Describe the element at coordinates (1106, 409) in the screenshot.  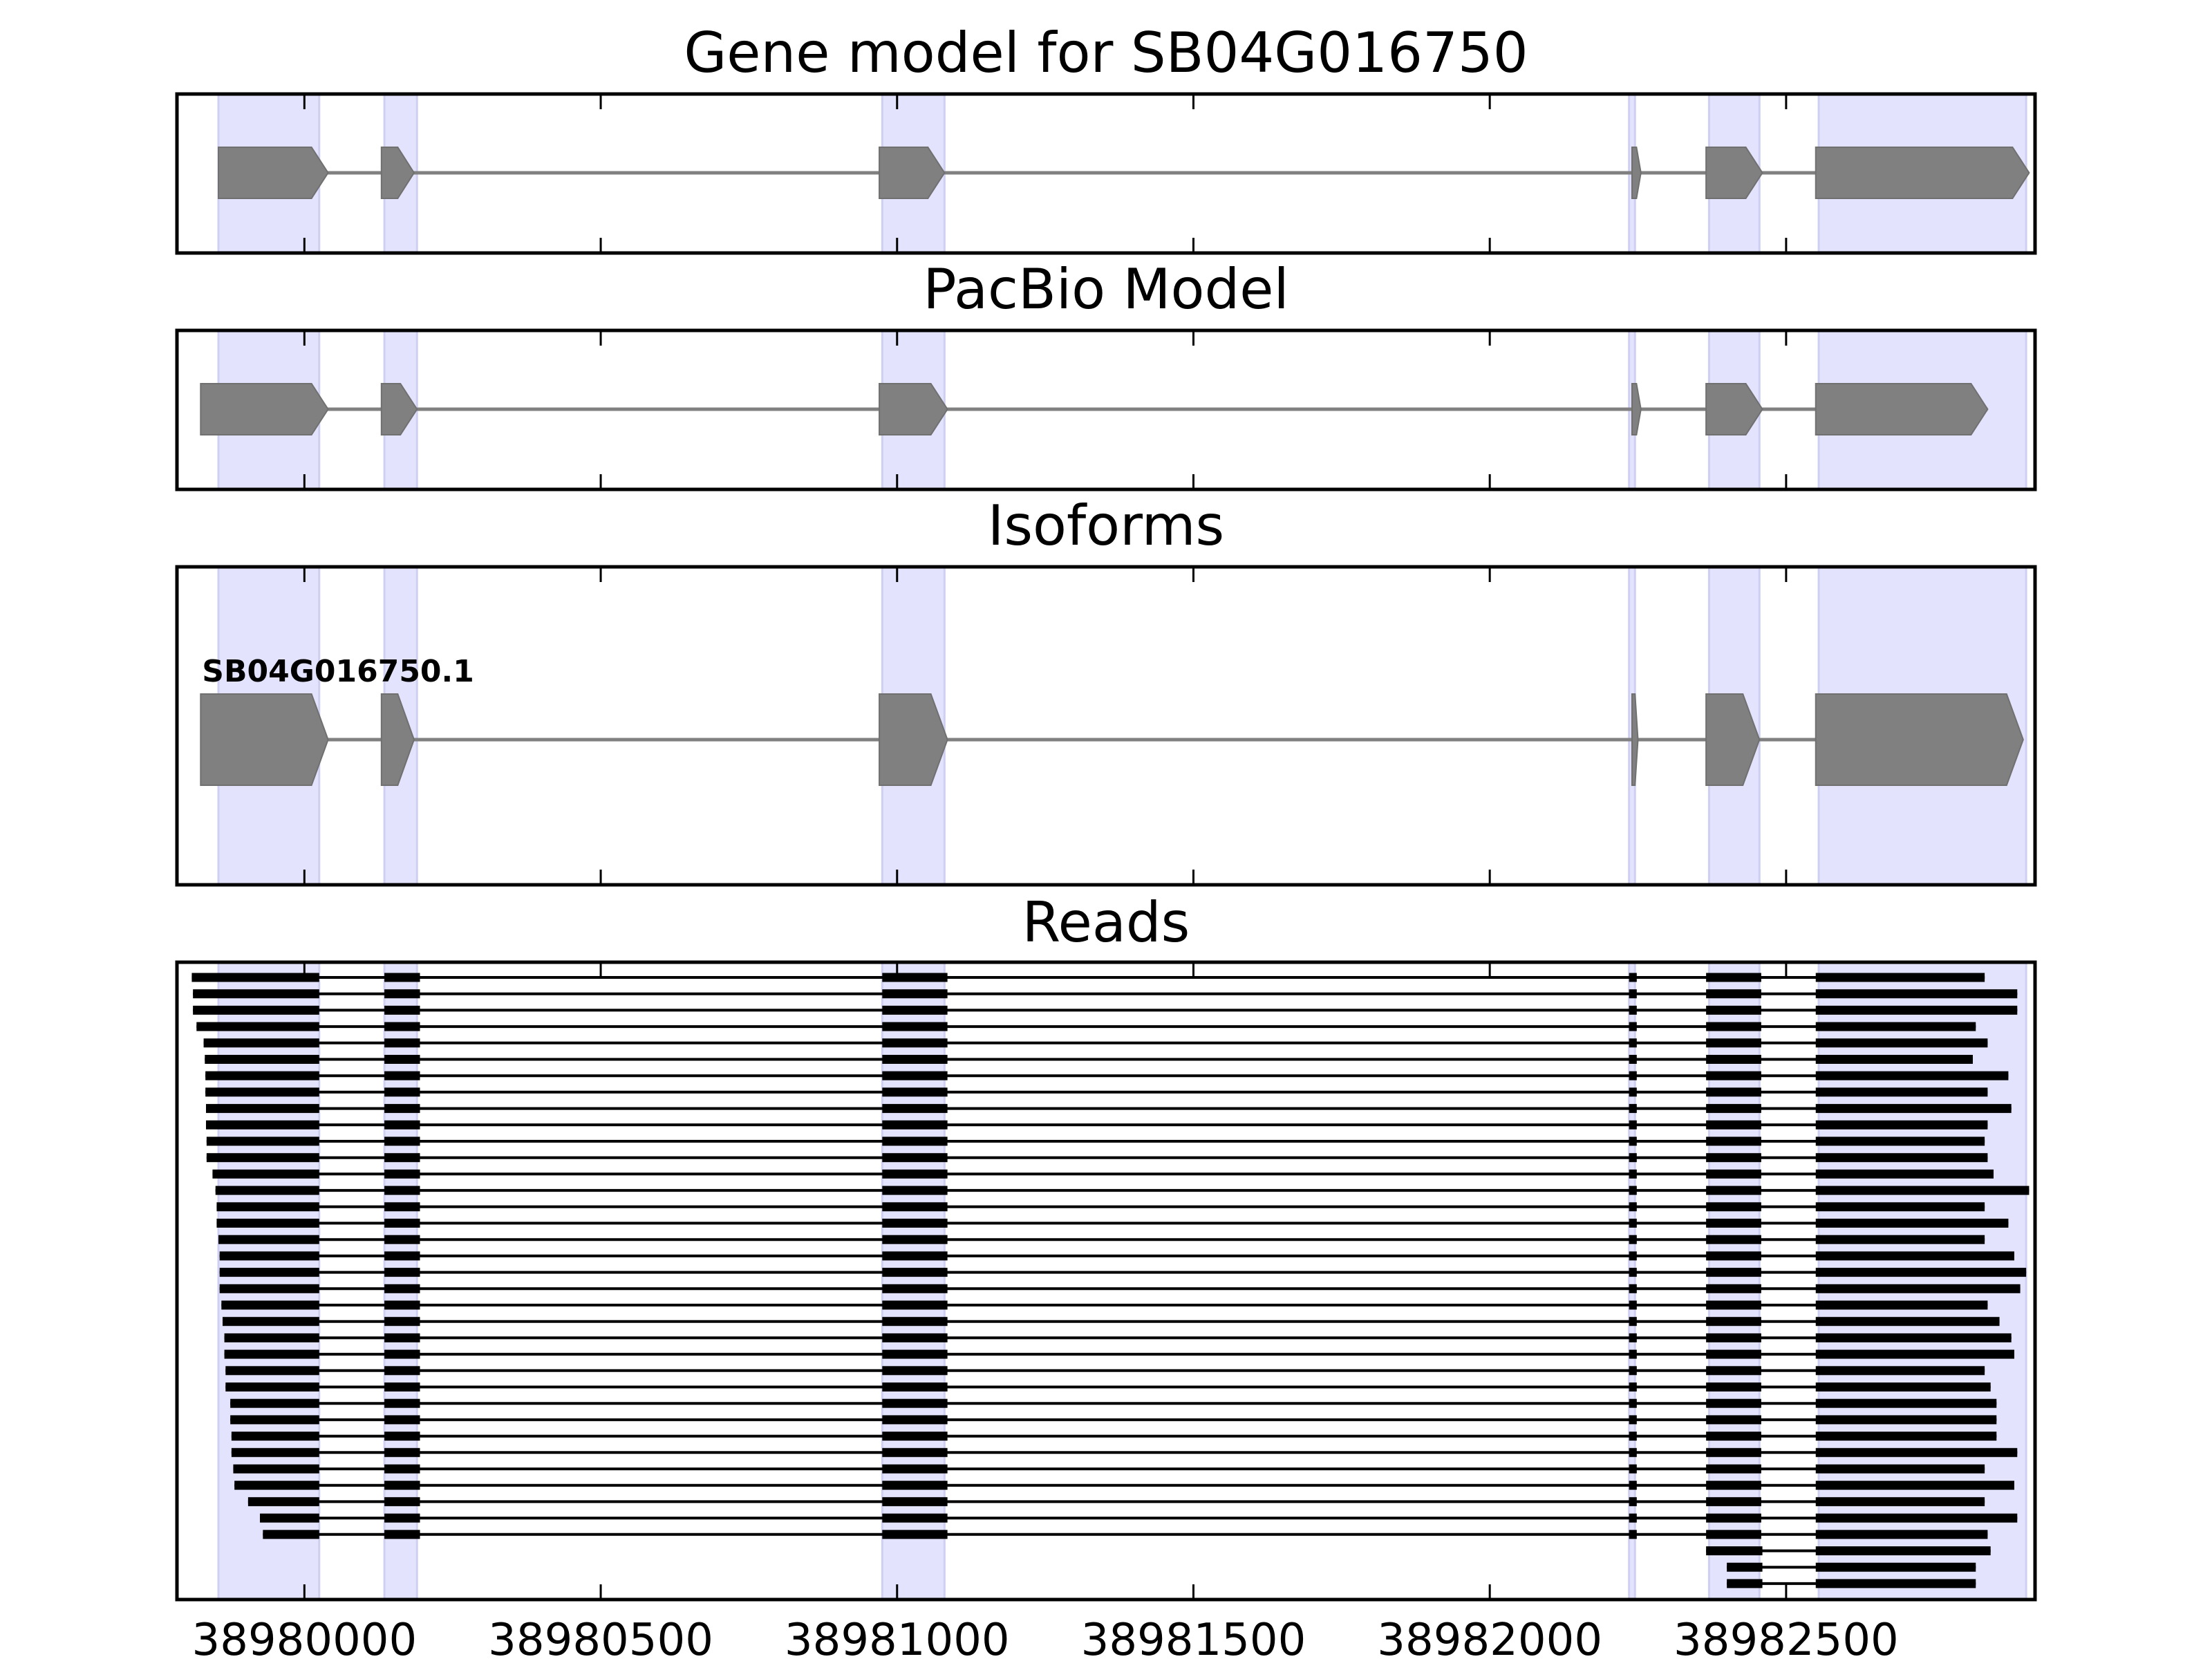
I see `pacbio-model-panel` at that location.